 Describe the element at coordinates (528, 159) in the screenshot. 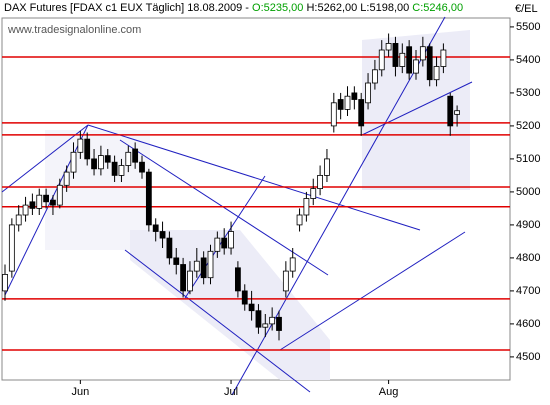

I see `y-tick-label: 5100` at that location.